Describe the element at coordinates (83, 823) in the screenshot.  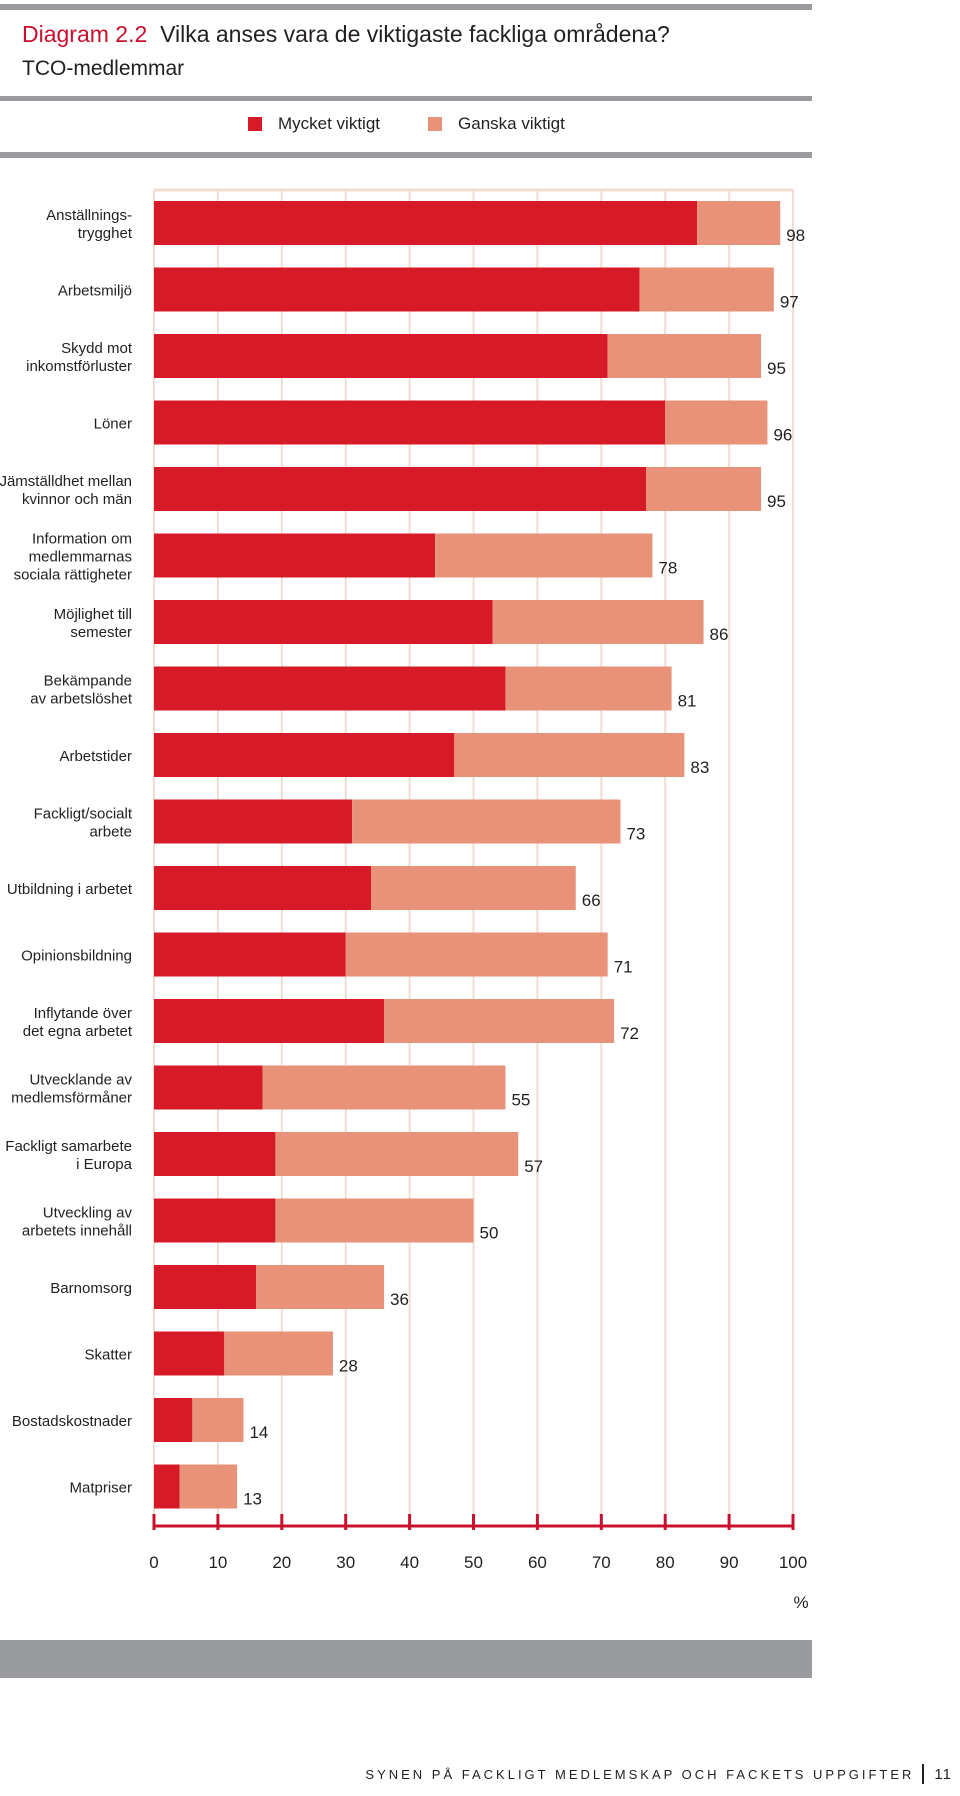
I see `category-label: Fackligt/socialt arbete` at that location.